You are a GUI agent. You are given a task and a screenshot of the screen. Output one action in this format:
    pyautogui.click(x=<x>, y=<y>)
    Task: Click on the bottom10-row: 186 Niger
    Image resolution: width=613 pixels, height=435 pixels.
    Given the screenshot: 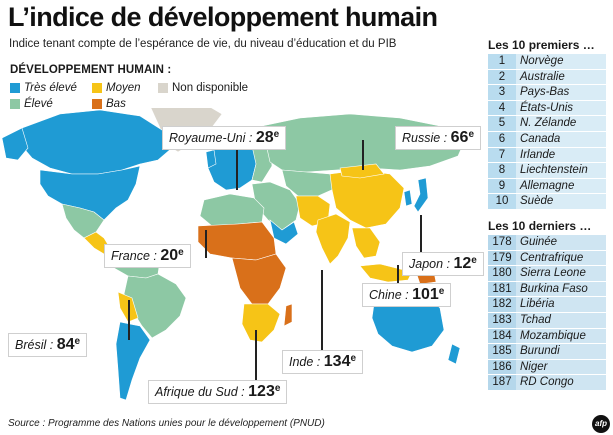 What is the action you would take?
    pyautogui.click(x=547, y=367)
    